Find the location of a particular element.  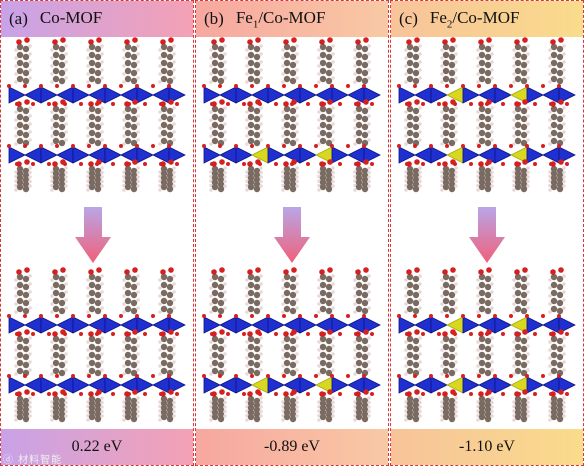

title-main: Fe is located at coordinates (438, 17).